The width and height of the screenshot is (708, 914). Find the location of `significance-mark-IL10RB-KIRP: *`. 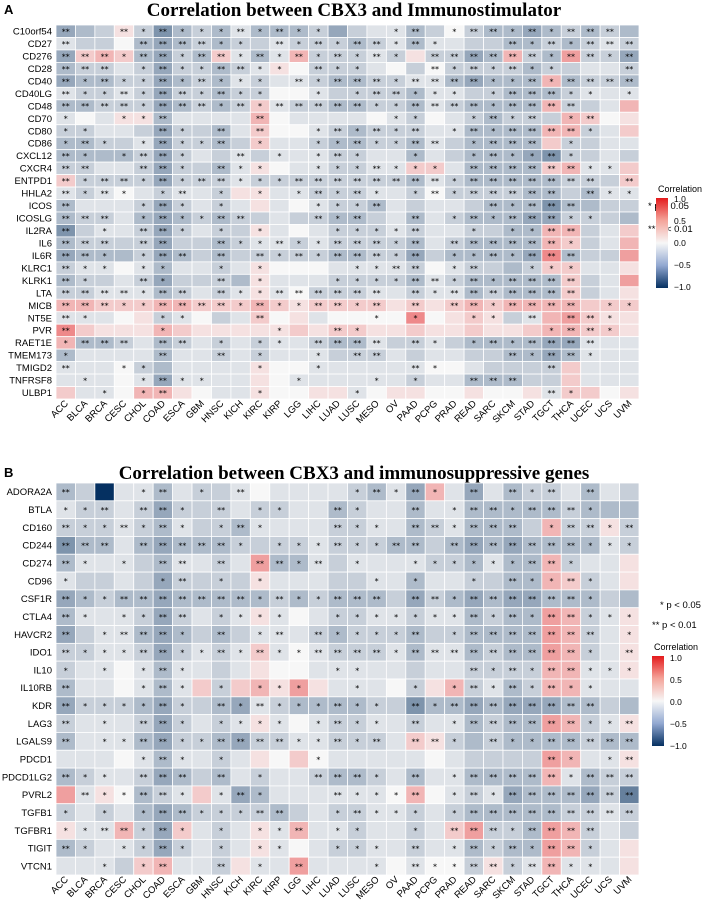

significance-mark-IL10RB-KIRP: * is located at coordinates (279, 688).